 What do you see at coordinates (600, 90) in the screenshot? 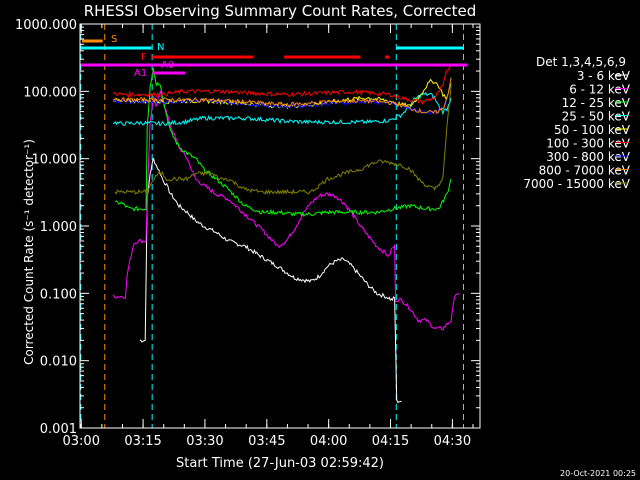
I see `legend-label: 6 - 12 keV` at bounding box center [600, 90].